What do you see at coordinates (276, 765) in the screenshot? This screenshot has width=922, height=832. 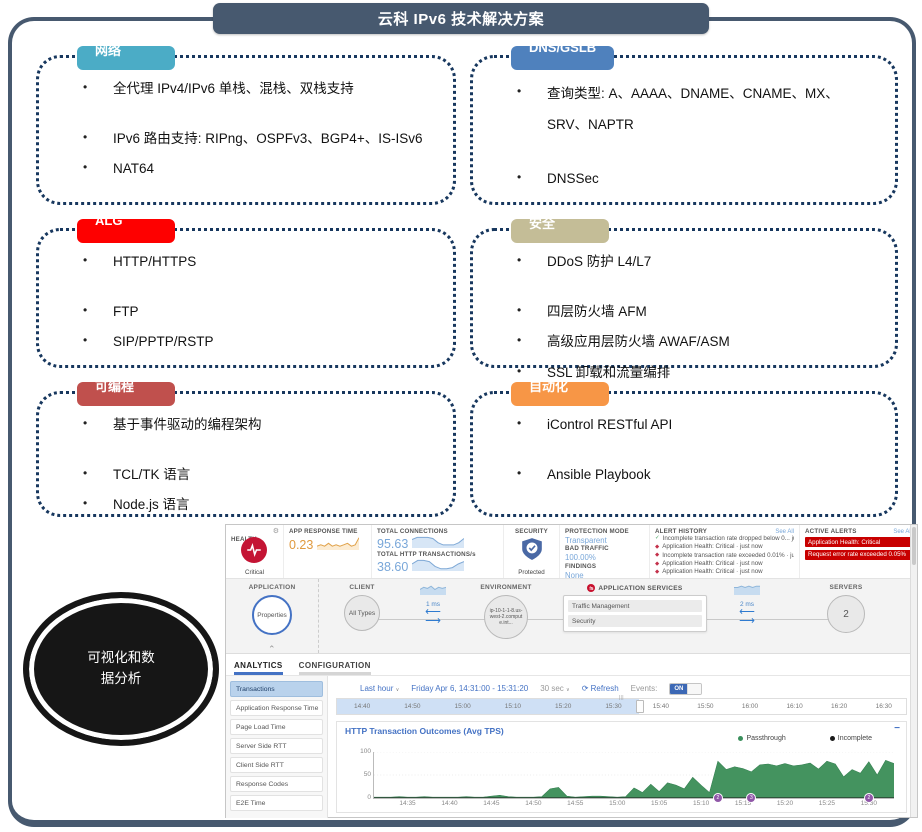 I see `sidebar-item: Client Side RTT` at bounding box center [276, 765].